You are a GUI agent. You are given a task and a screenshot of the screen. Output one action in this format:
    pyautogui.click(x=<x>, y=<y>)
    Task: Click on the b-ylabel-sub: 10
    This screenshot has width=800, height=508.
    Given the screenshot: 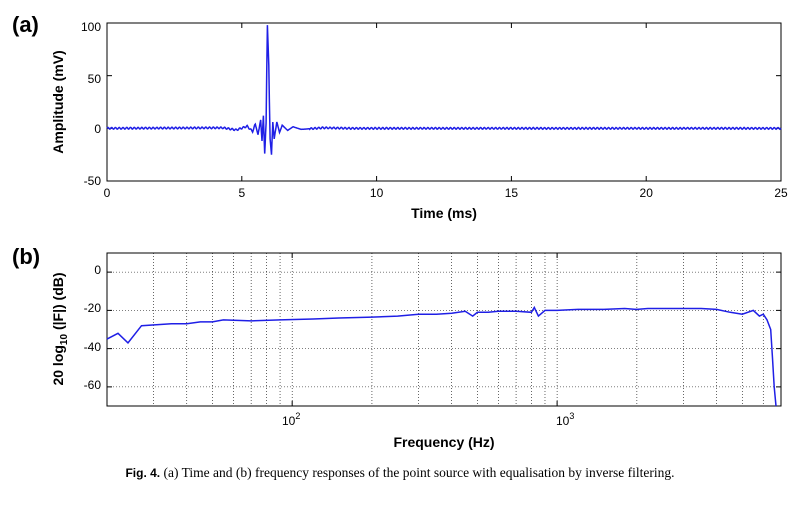 What is the action you would take?
    pyautogui.click(x=64, y=340)
    